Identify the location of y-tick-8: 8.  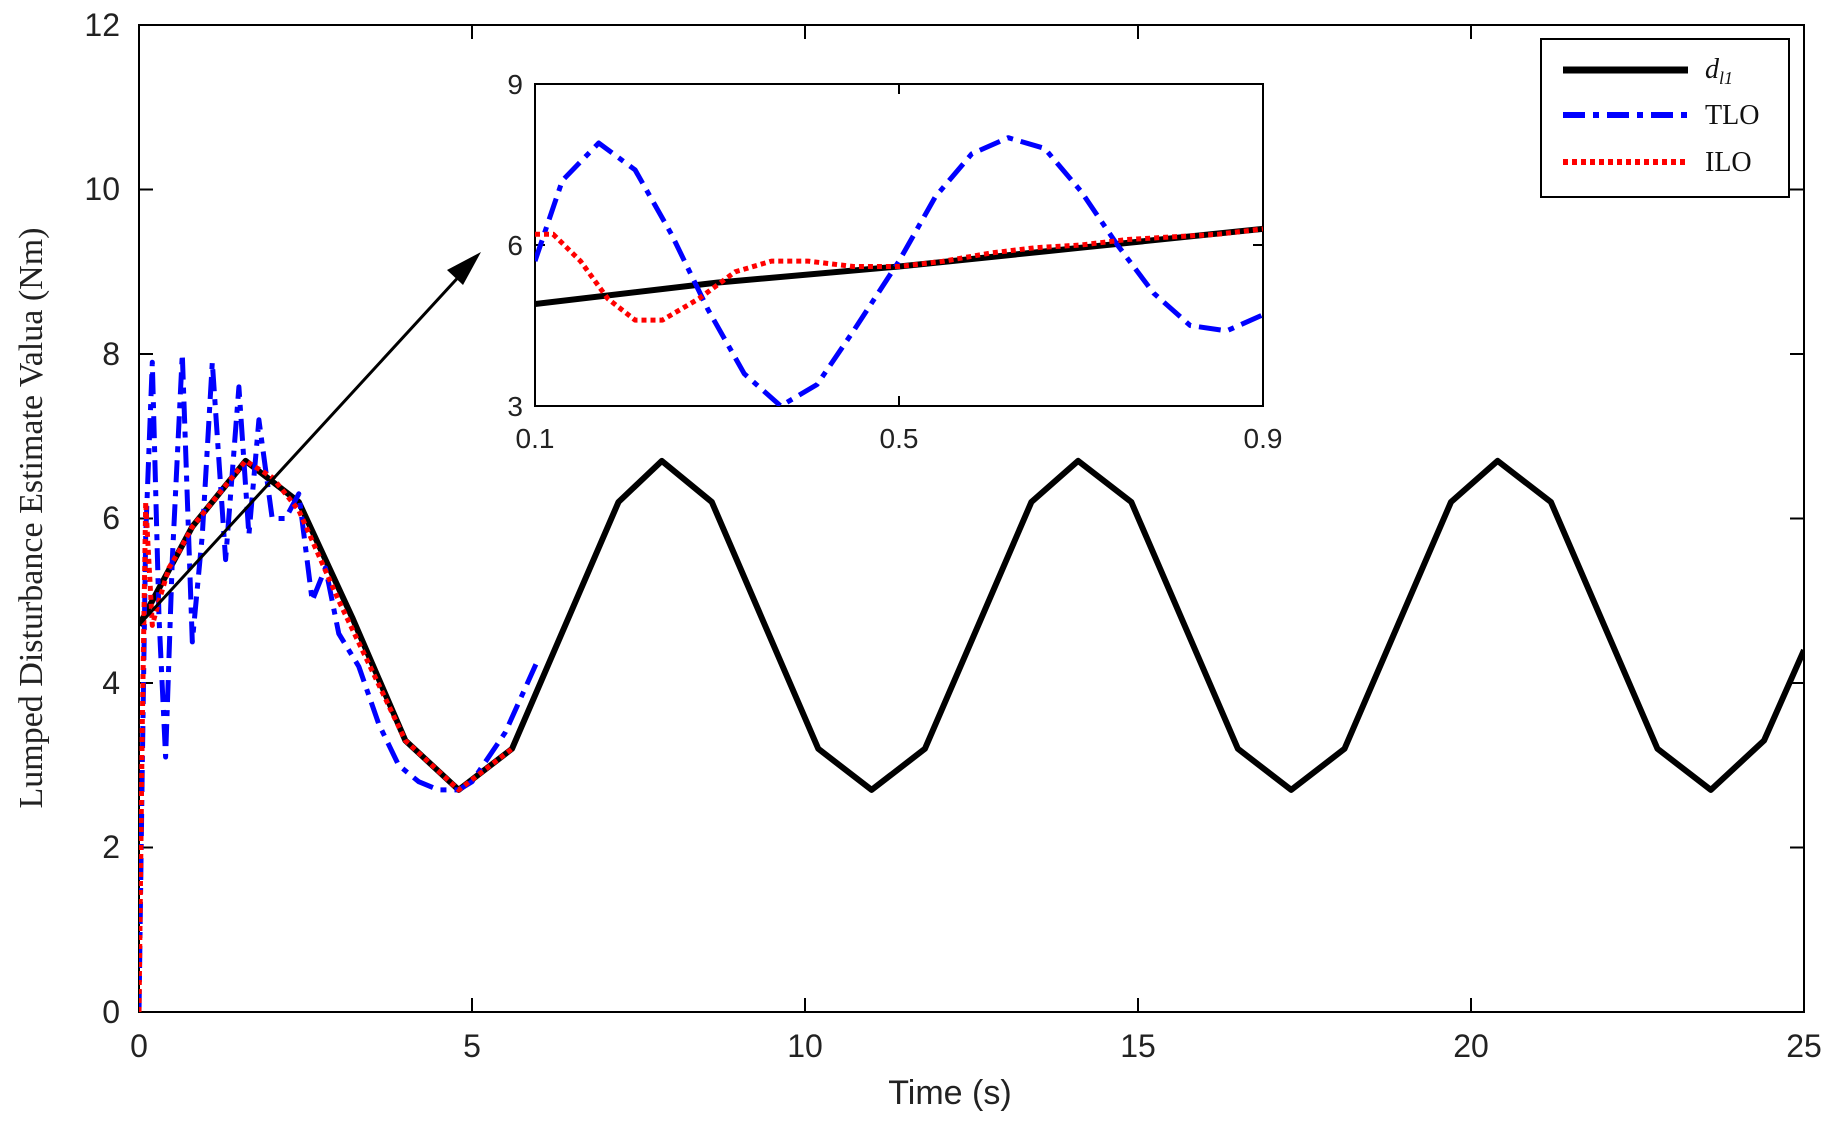
(111, 354).